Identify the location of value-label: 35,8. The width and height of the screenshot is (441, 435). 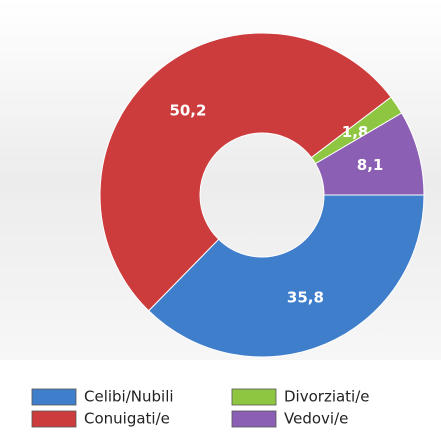
(305, 298).